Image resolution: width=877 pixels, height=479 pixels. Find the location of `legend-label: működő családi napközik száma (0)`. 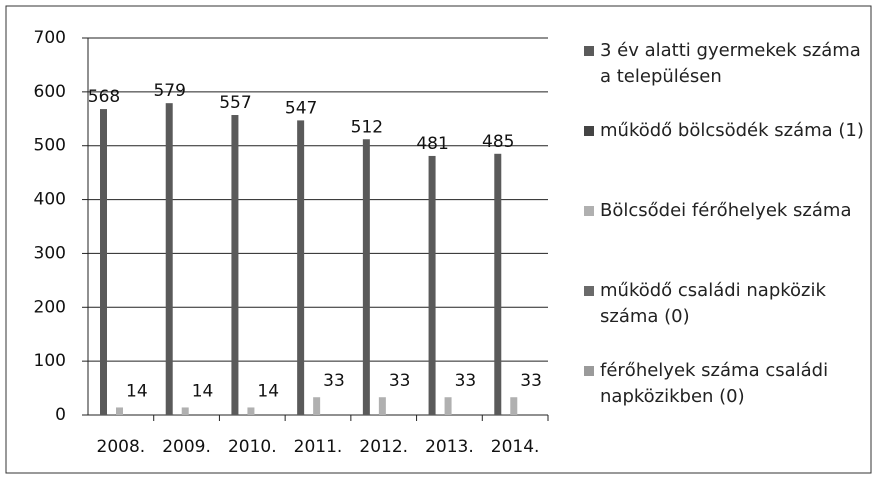

legend-label: működő családi napközik száma (0) is located at coordinates (713, 303).